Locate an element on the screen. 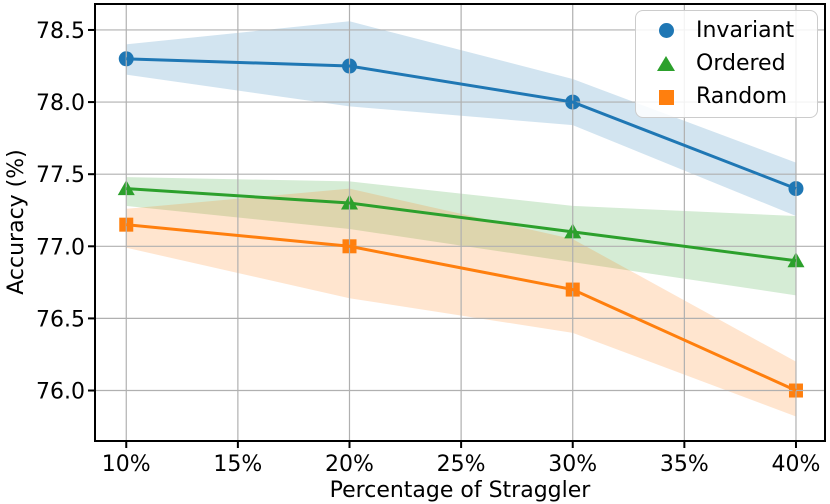  legend-item-invariant: Invariant is located at coordinates (726, 30).